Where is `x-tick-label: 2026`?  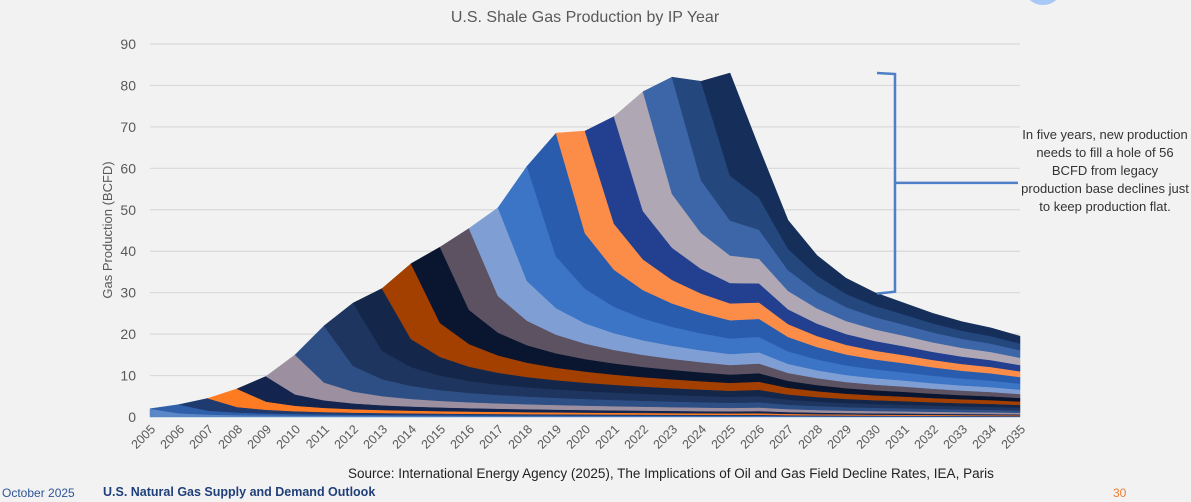 x-tick-label: 2026 is located at coordinates (753, 437).